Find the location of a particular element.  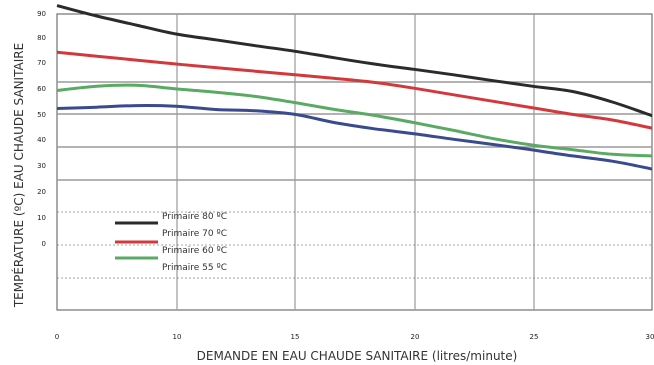

y-tick-label: 0 is located at coordinates (44, 244).